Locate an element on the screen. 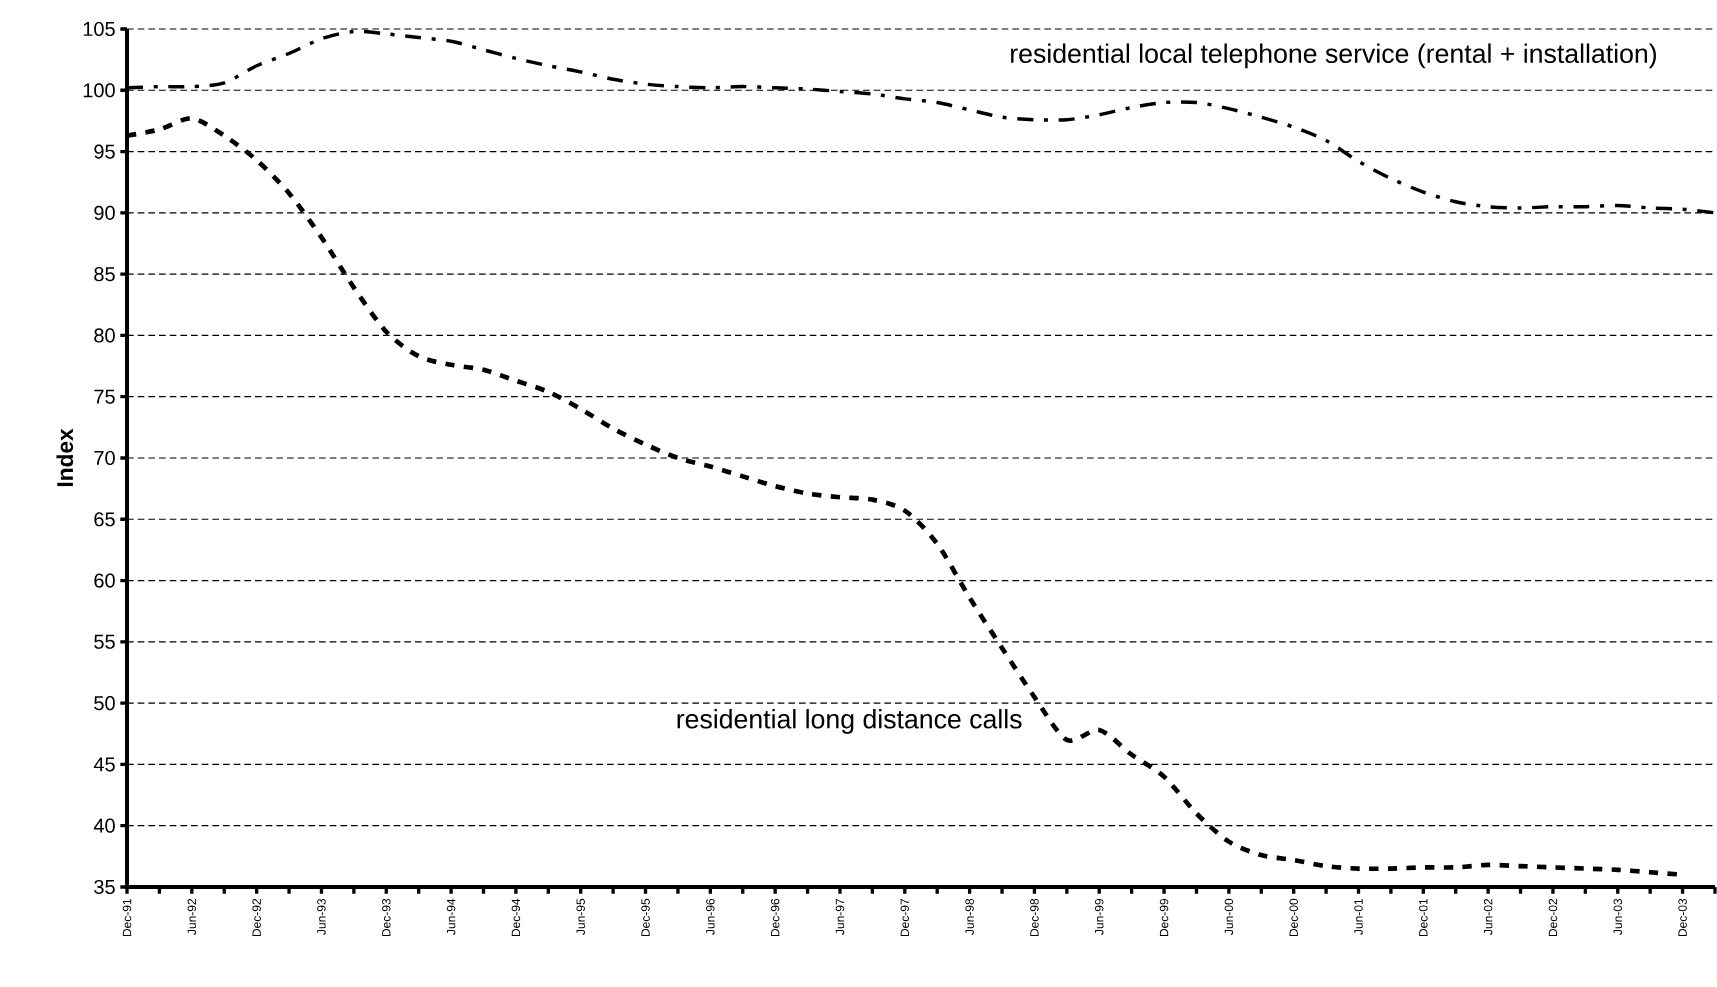  x-tick-label: Dec-00 is located at coordinates (1293, 917).